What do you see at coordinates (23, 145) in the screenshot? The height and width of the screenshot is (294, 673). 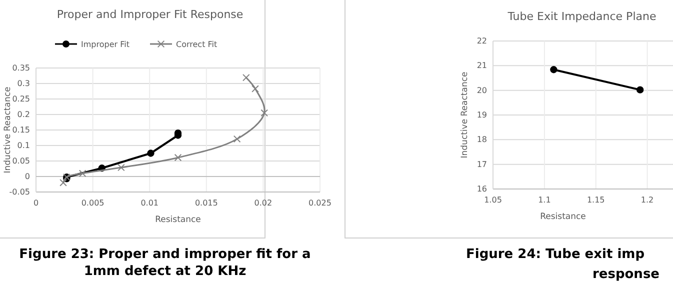 I see `y-tick-label: 0.1` at bounding box center [23, 145].